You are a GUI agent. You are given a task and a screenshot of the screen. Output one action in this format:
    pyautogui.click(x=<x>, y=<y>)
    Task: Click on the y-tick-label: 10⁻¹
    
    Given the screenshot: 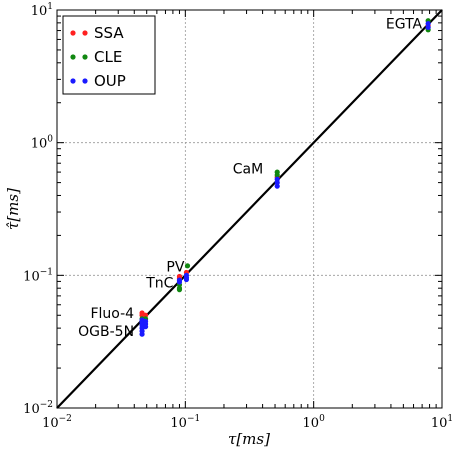 What is the action you would take?
    pyautogui.click(x=38, y=275)
    